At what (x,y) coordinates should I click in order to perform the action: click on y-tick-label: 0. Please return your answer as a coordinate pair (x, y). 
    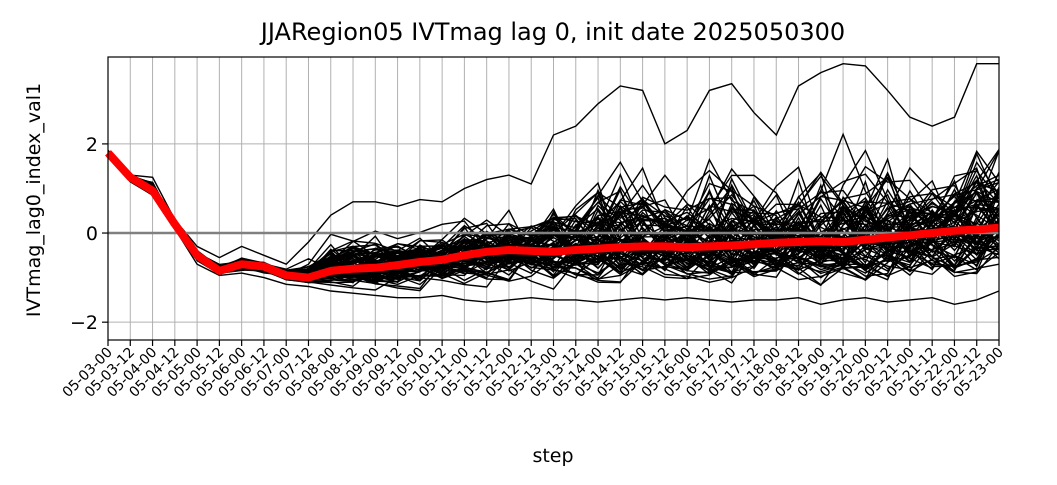
    Looking at the image, I should click on (92, 234).